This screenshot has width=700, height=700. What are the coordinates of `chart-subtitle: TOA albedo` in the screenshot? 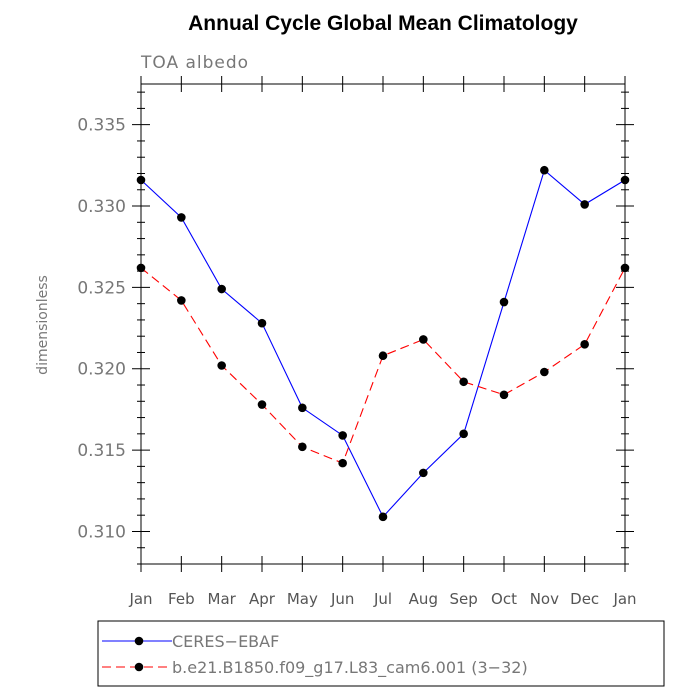 It's located at (194, 63).